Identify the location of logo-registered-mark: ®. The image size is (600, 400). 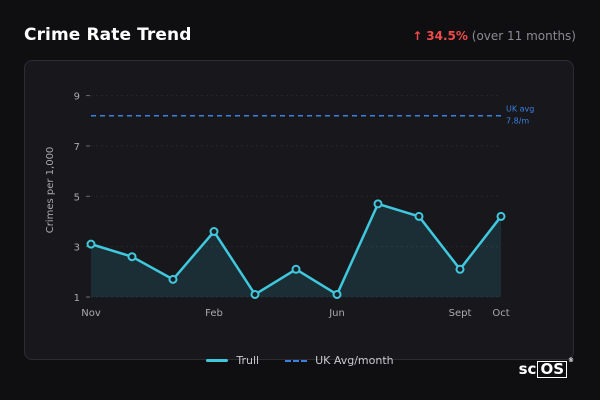
(571, 360).